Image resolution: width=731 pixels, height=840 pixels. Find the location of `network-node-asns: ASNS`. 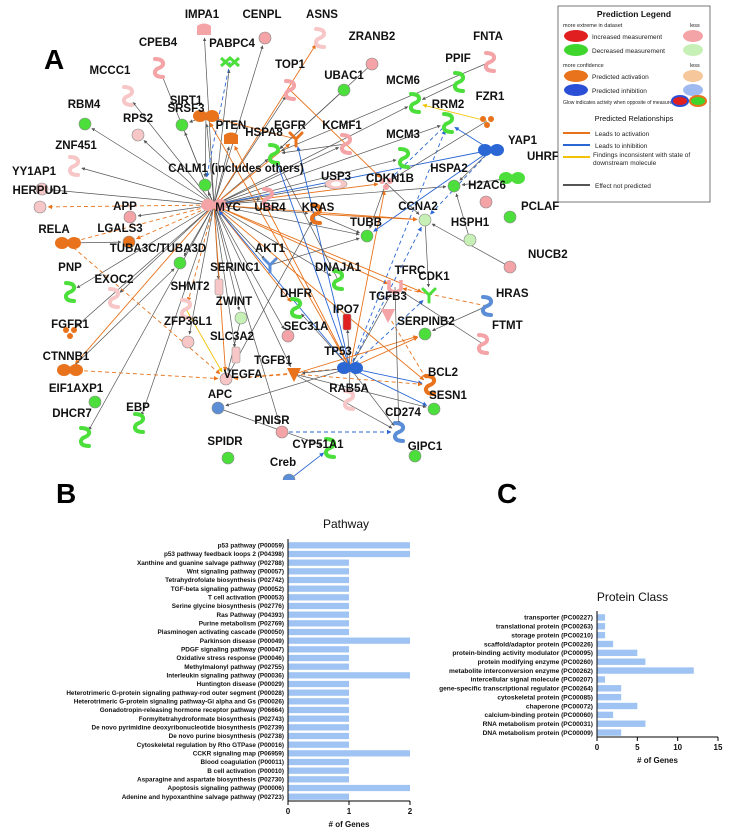

network-node-asns: ASNS is located at coordinates (322, 29).